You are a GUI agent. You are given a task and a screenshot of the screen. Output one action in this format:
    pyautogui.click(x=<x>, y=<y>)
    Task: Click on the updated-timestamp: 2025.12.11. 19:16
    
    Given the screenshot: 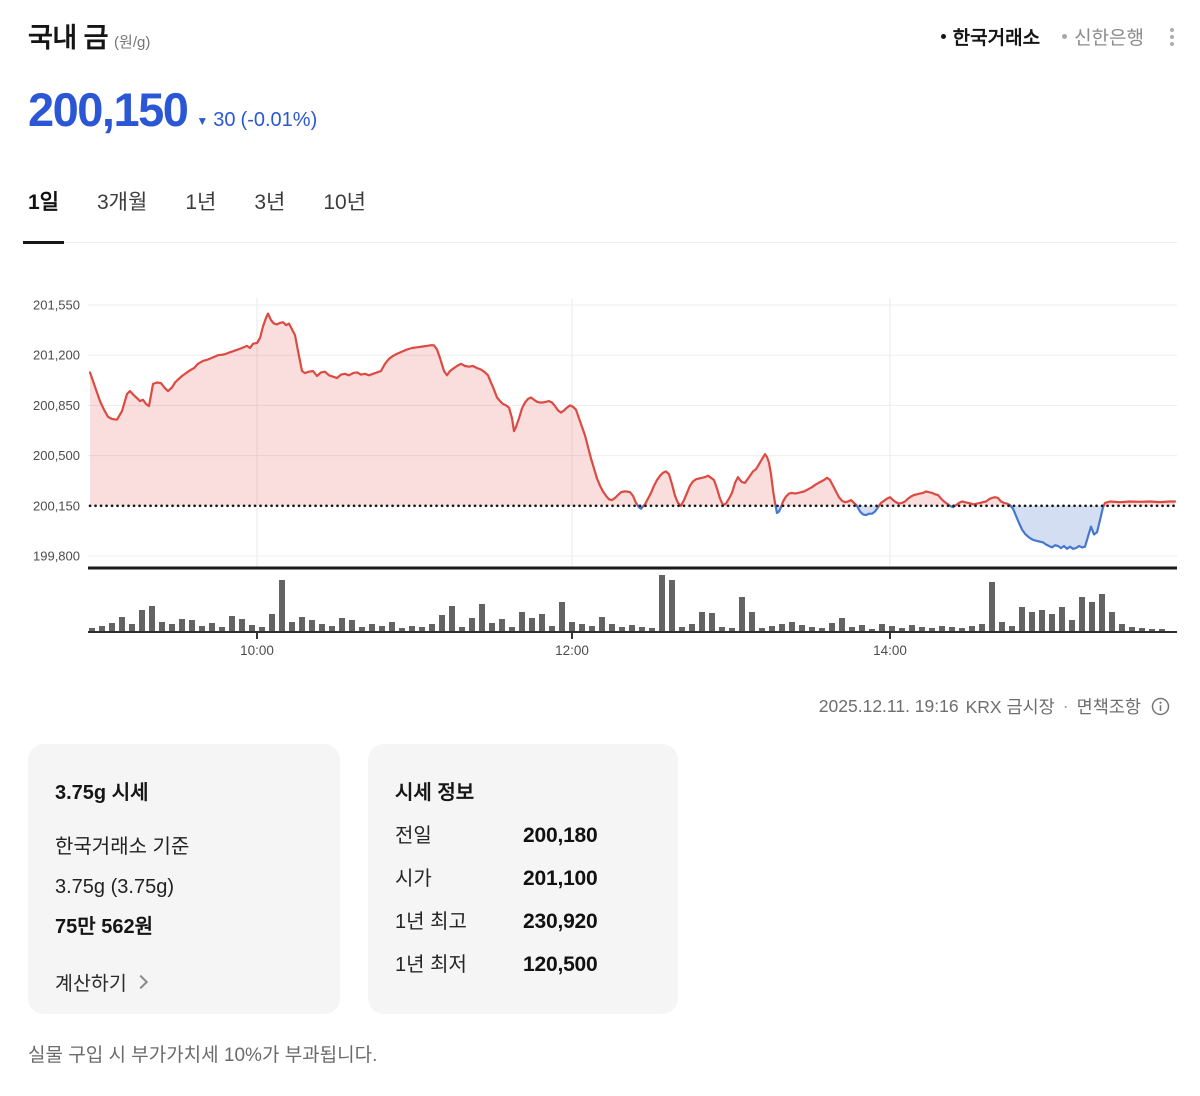 What is the action you would take?
    pyautogui.click(x=888, y=706)
    